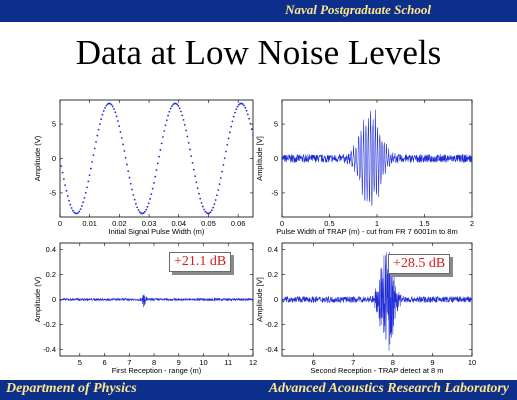 This screenshot has height=400, width=517. What do you see at coordinates (258, 52) in the screenshot?
I see `slide-title: Data at Low Noise Levels` at bounding box center [258, 52].